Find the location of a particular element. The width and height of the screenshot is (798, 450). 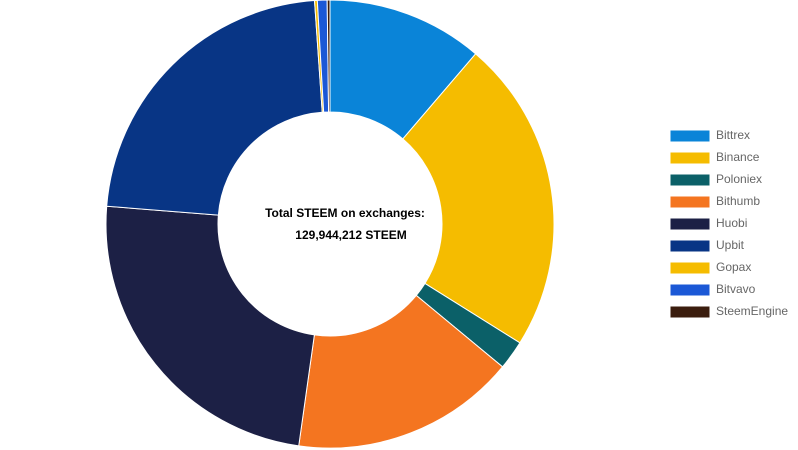

legend-label: Upbit is located at coordinates (730, 245).